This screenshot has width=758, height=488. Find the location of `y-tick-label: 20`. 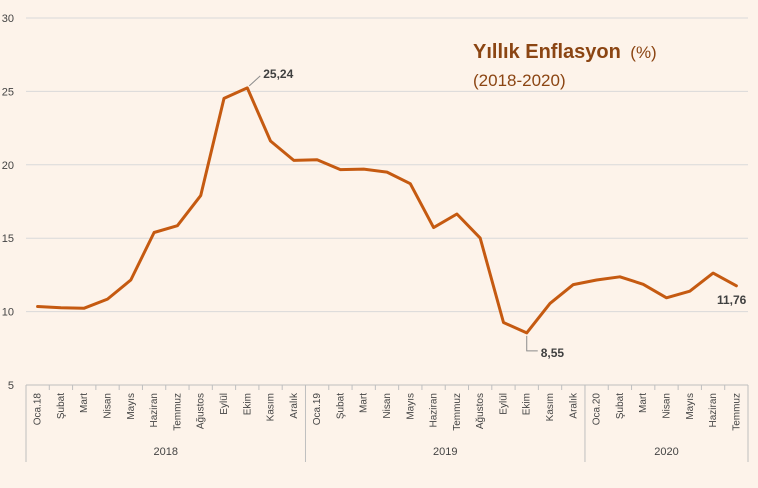

y-tick-label: 20 is located at coordinates (8, 166).